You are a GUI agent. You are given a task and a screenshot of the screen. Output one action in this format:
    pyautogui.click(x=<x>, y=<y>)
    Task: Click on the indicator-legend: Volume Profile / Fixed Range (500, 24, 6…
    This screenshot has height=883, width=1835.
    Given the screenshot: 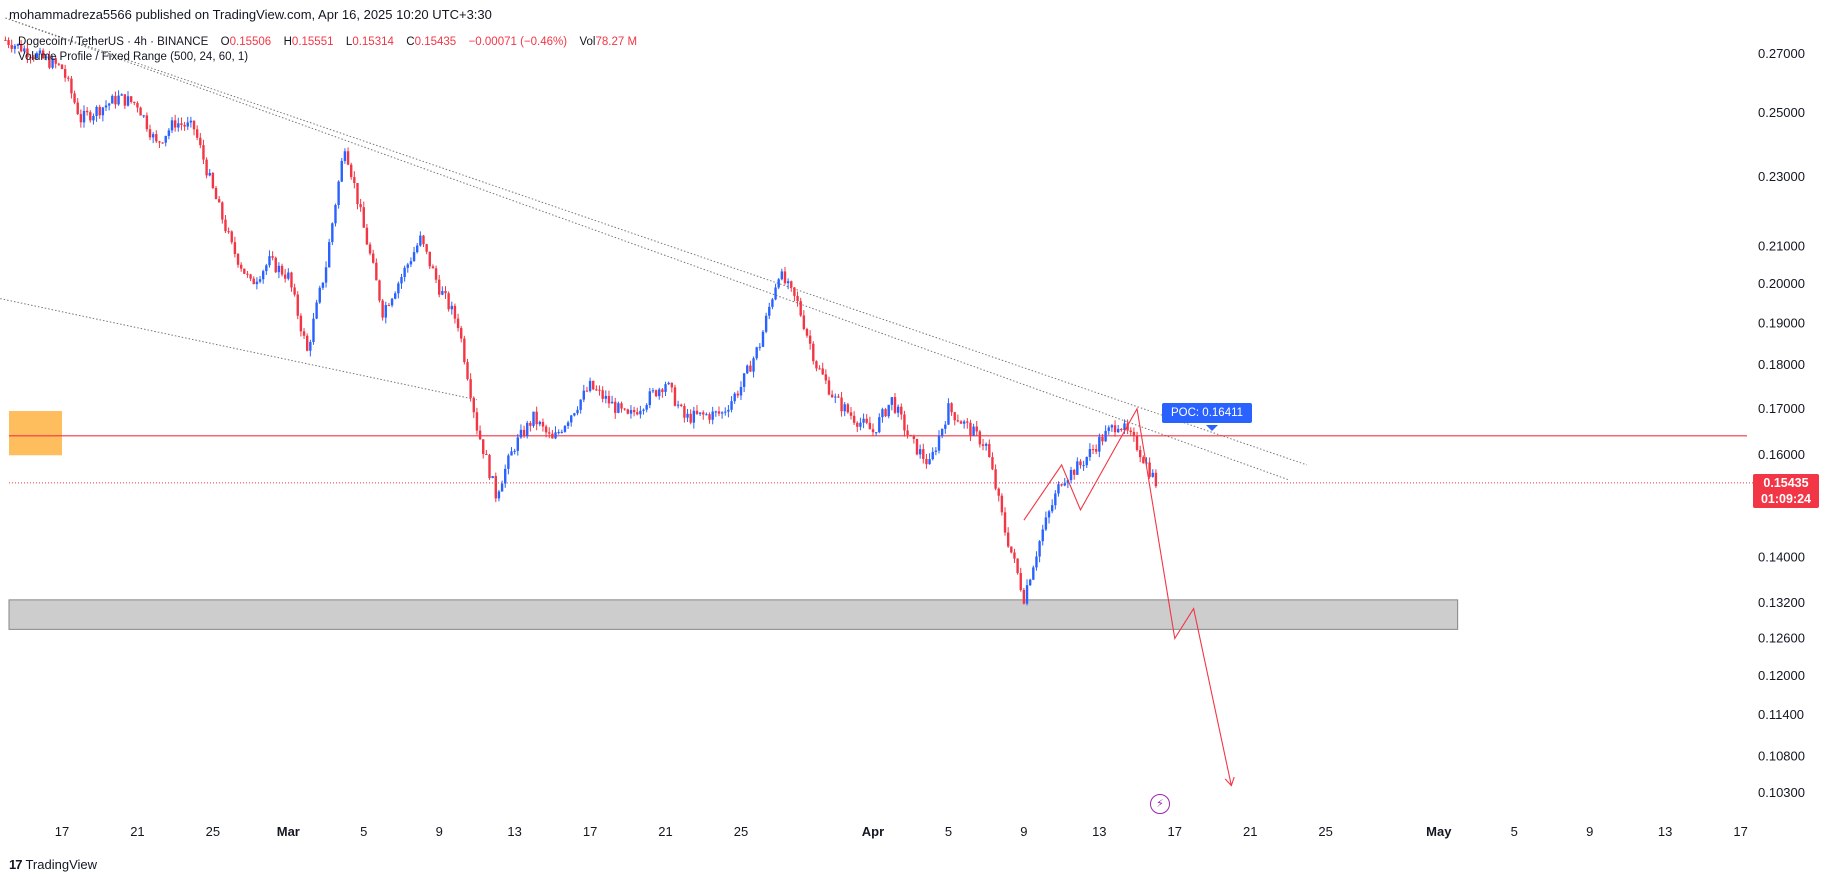 What is the action you would take?
    pyautogui.click(x=133, y=57)
    